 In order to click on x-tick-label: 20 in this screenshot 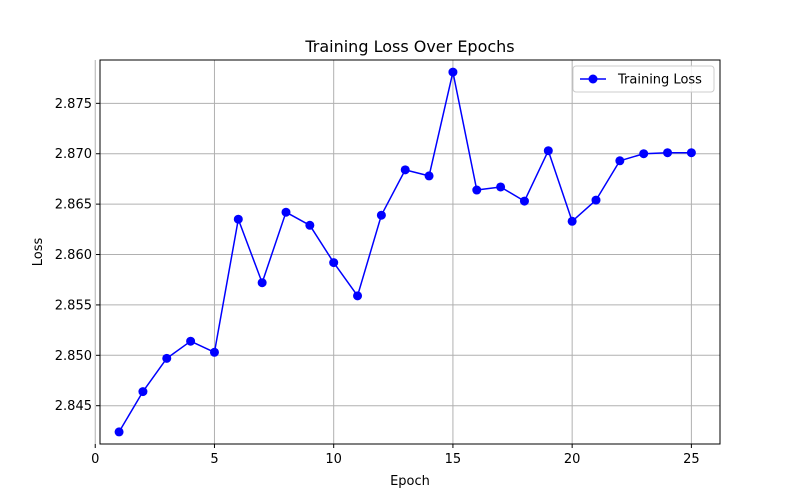, I will do `click(572, 459)`.